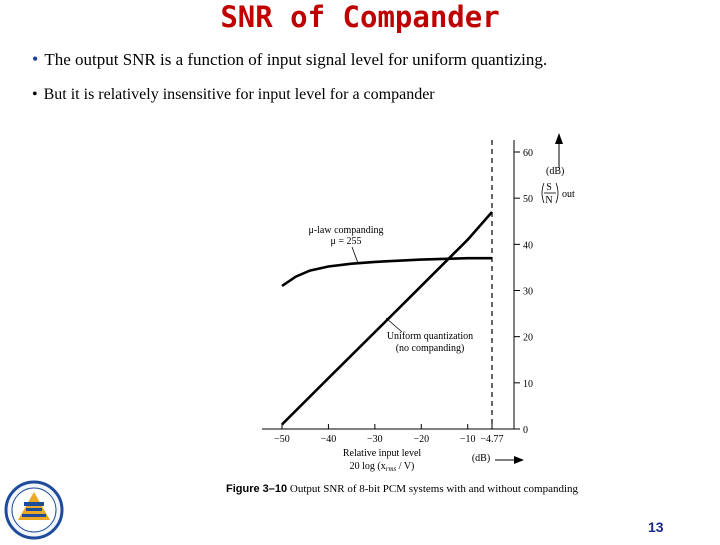 The image size is (720, 545). I want to click on x-axis-label: Relative input level, so click(382, 453).